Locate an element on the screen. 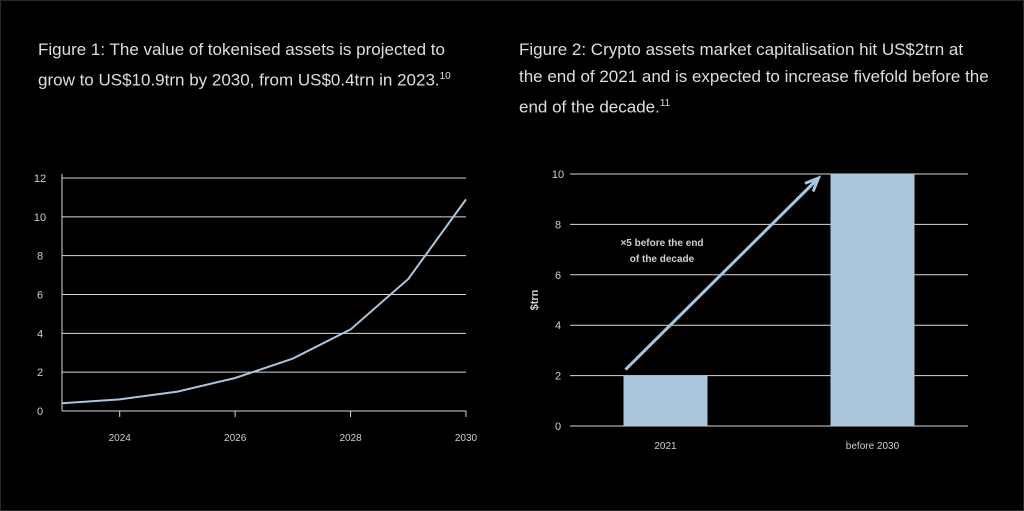  figure1-title-ref: 10 is located at coordinates (445, 76).